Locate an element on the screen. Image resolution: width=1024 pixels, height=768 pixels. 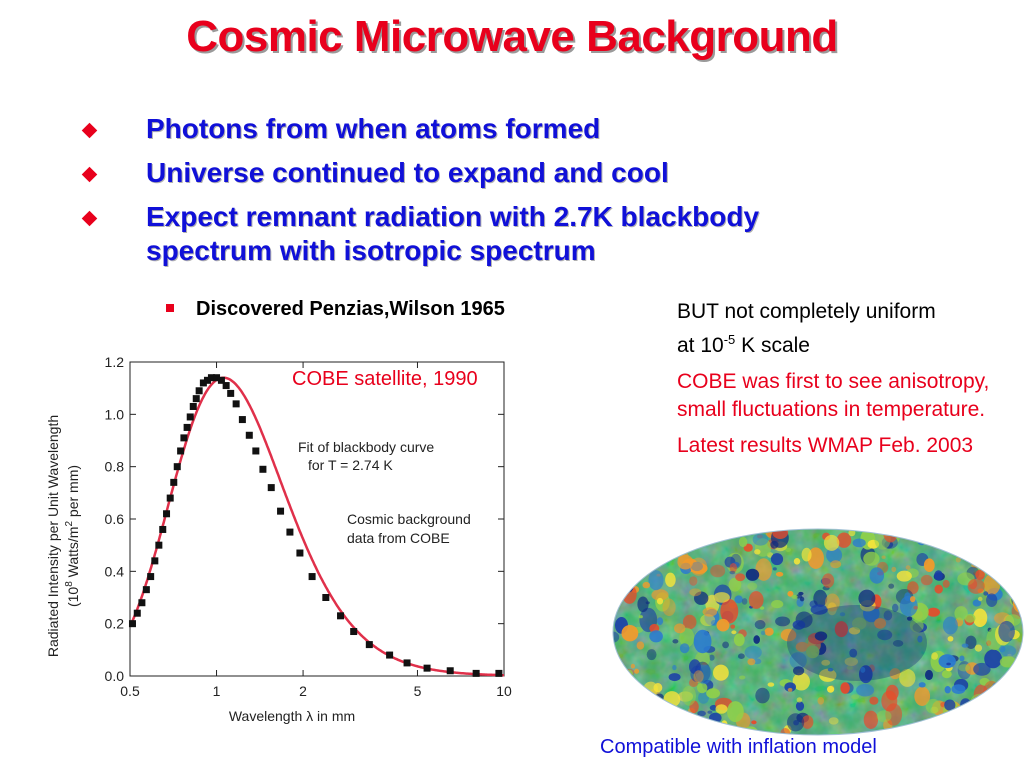
slide-title: Cosmic Microwave Background is located at coordinates (512, 36).